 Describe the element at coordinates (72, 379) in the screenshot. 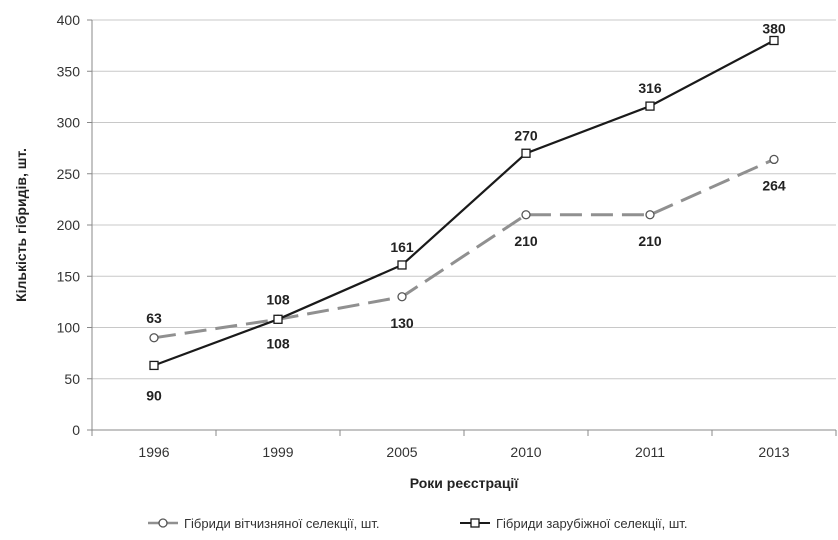

I see `y-tick-label: 50` at that location.